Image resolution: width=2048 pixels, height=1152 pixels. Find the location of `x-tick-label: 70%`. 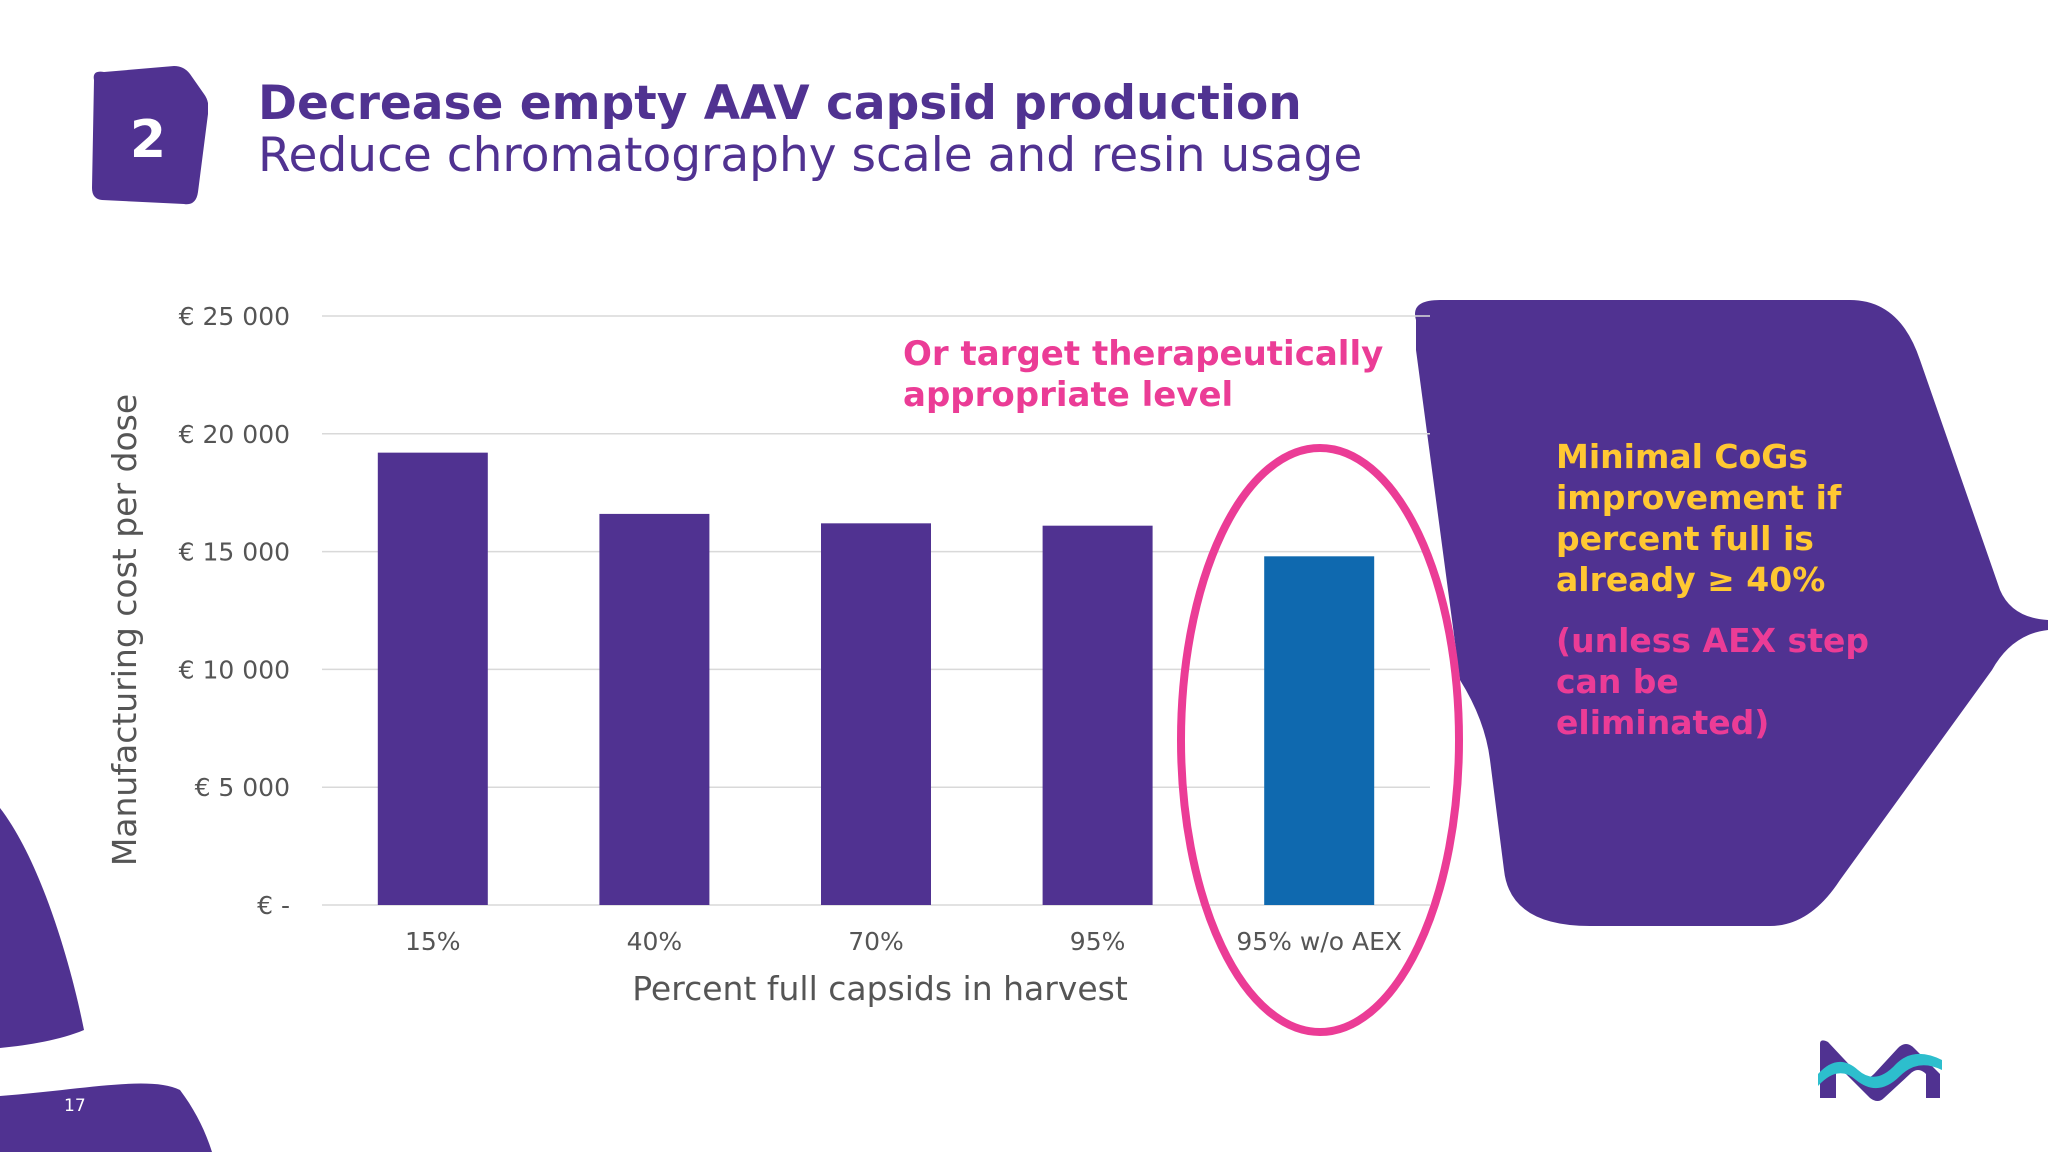

x-tick-label: 70% is located at coordinates (876, 941).